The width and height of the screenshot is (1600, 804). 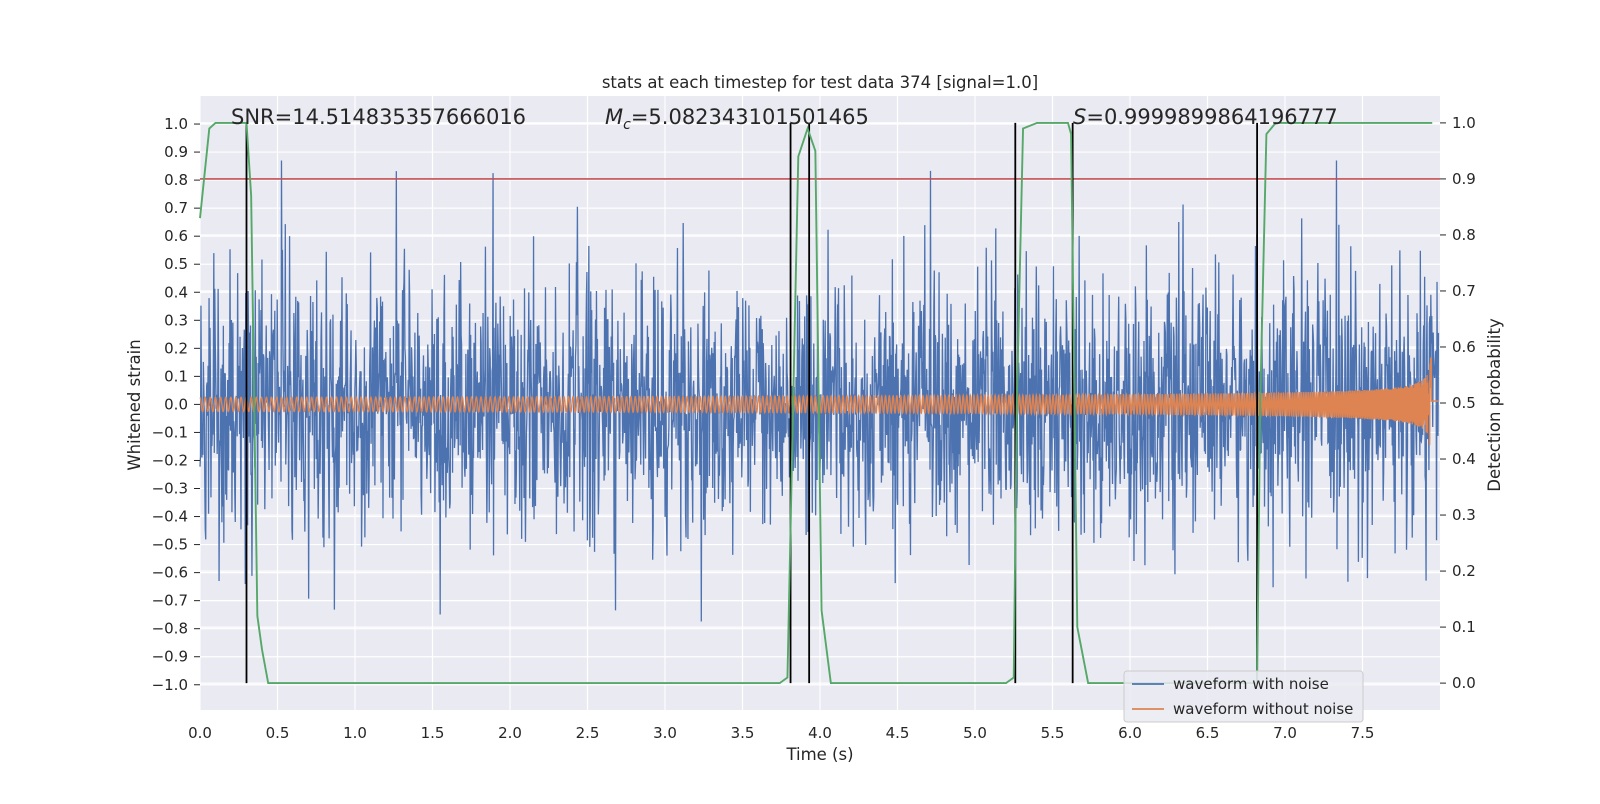 What do you see at coordinates (819, 754) in the screenshot?
I see `x-axis-label: Time (s)` at bounding box center [819, 754].